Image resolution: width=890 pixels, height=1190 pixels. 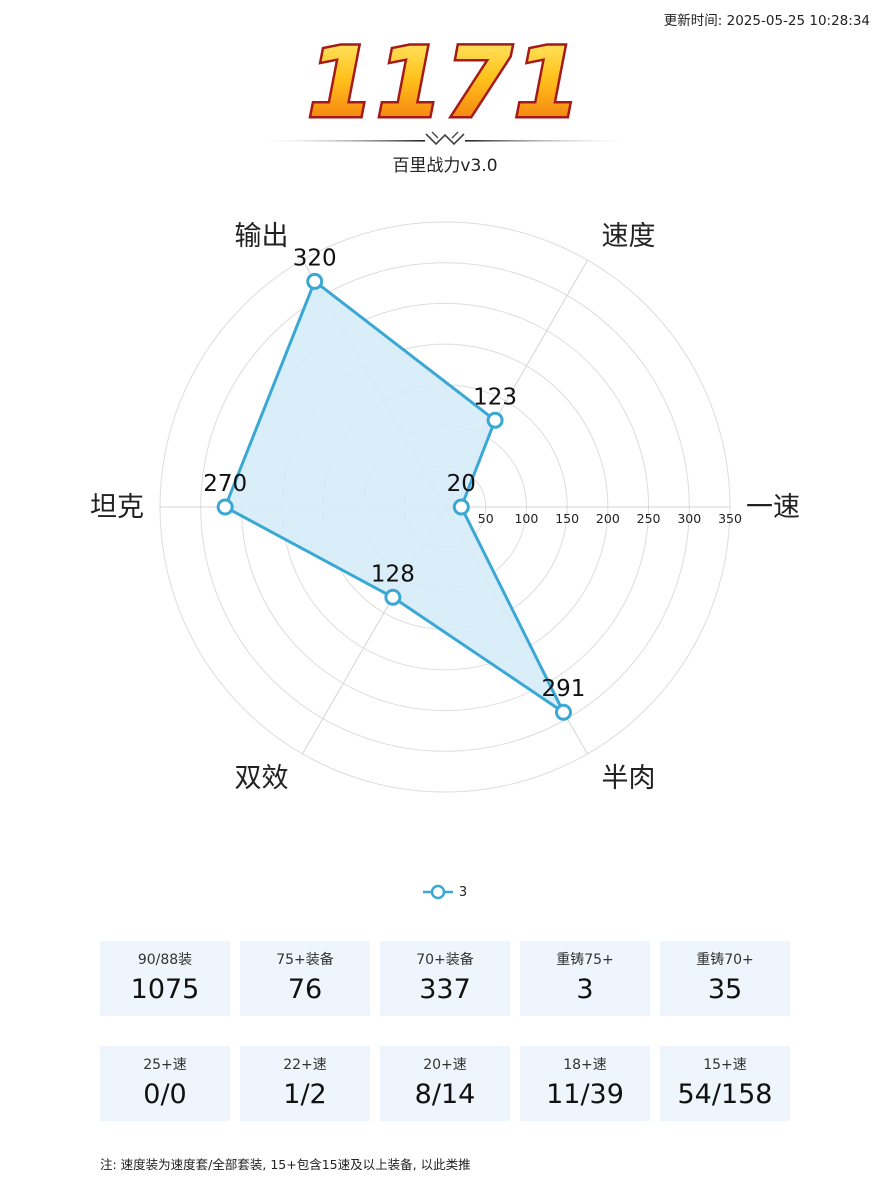 I want to click on radar-tick-label: 200, so click(x=608, y=518).